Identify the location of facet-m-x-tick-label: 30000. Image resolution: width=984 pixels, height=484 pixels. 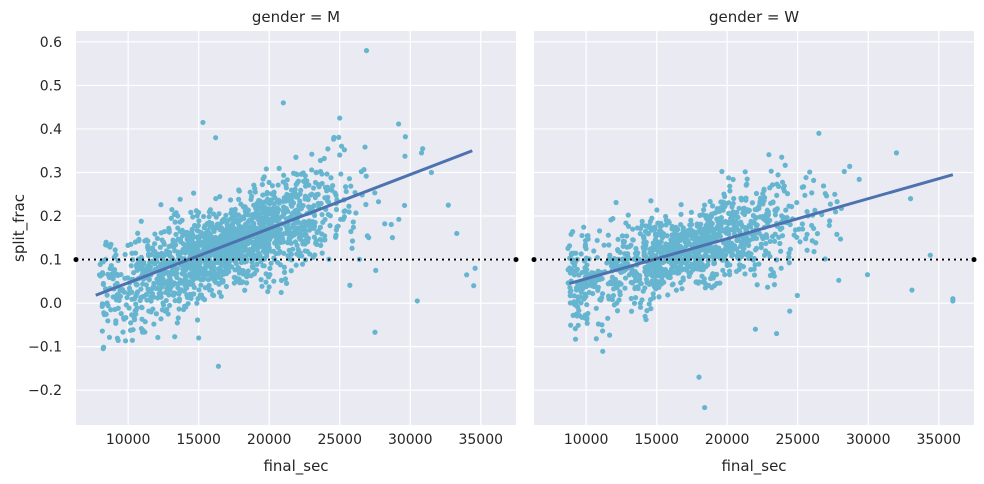
(410, 440).